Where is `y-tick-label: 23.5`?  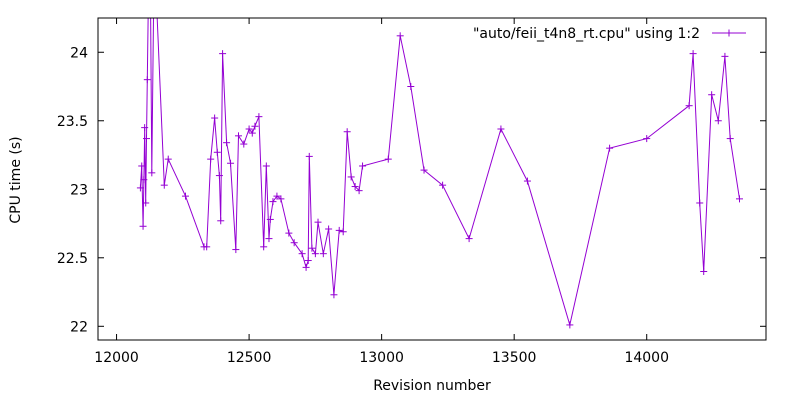 y-tick-label: 23.5 is located at coordinates (72, 122).